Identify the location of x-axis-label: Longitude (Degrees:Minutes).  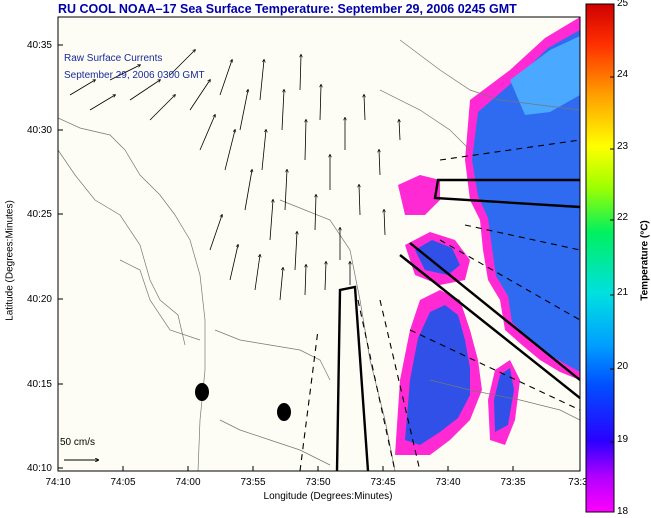
(328, 496).